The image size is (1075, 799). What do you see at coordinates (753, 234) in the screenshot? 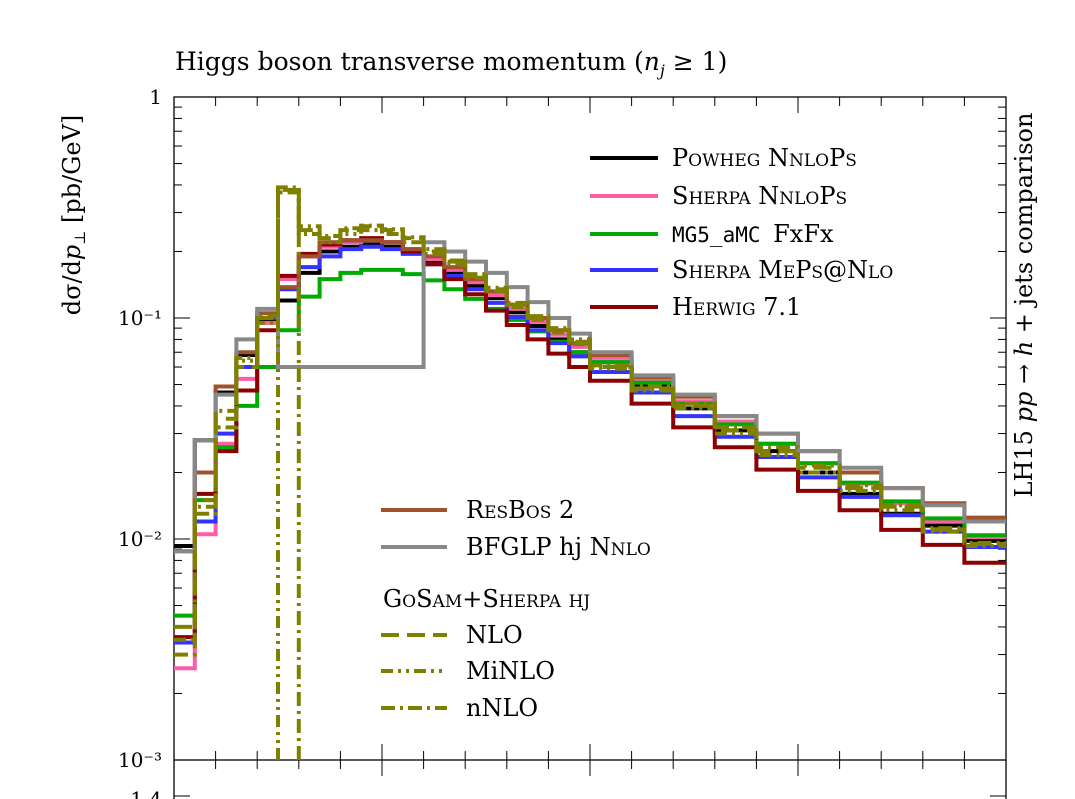
I see `legend-label: MG5_aMC FxFx` at bounding box center [753, 234].